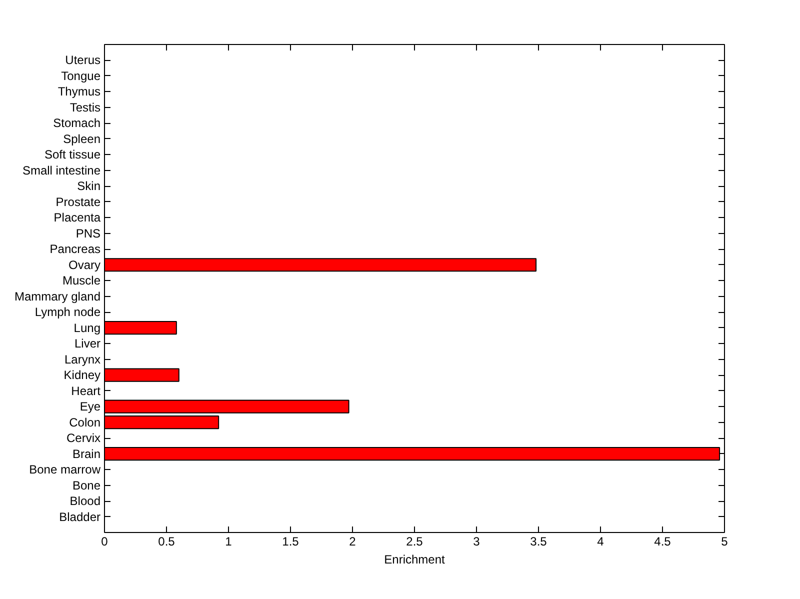  Describe the element at coordinates (67, 312) in the screenshot. I see `y-tick-label: Lymph node` at that location.